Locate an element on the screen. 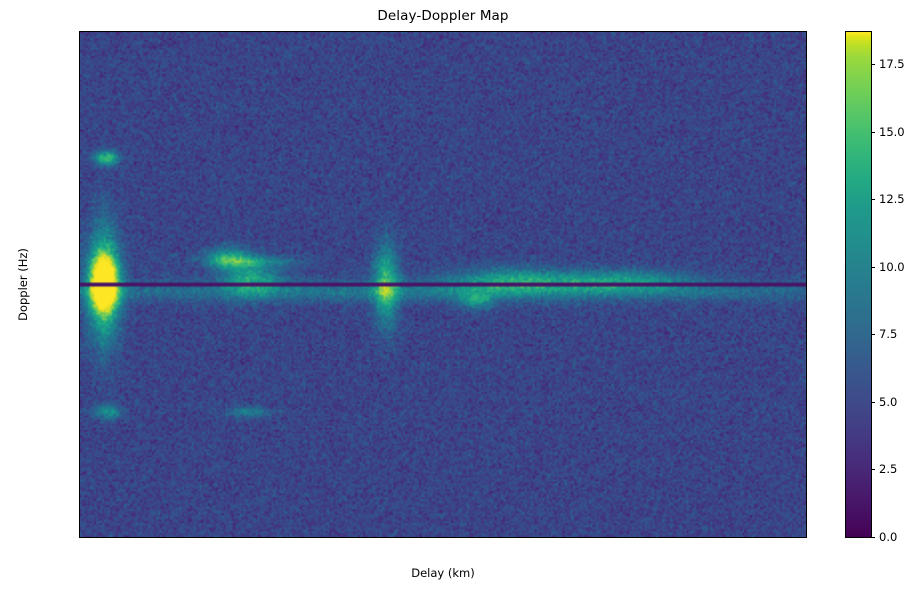 The height and width of the screenshot is (590, 920). colorbar: 0.0 2.5 5.0 7.5 10.0 12.5 15.0 17.5 is located at coordinates (875, 287).